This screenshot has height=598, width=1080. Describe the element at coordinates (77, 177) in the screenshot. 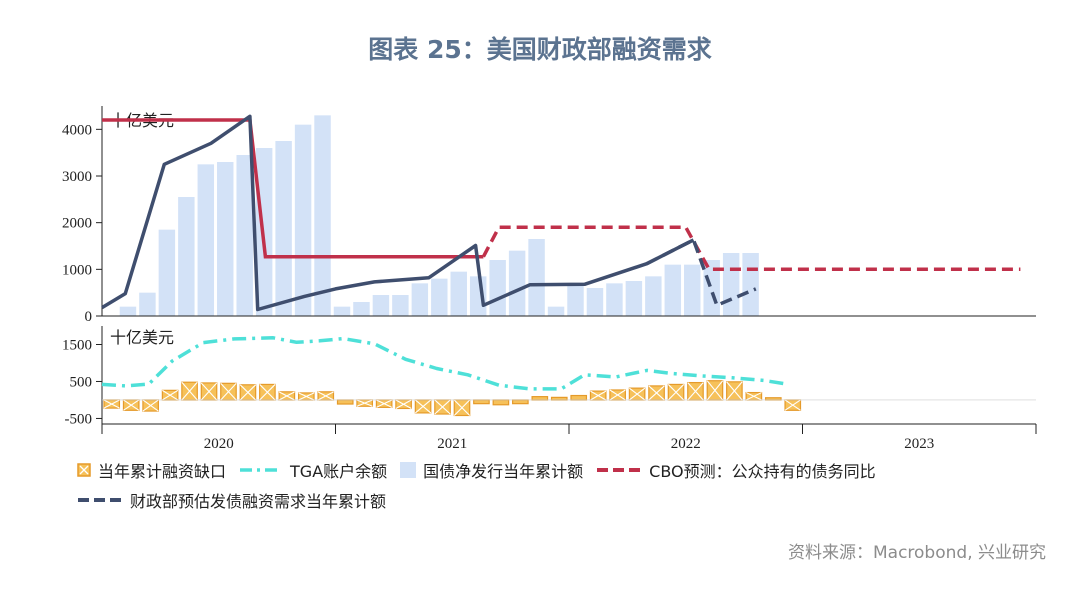

I see `top-y-tick-label: 3000` at that location.